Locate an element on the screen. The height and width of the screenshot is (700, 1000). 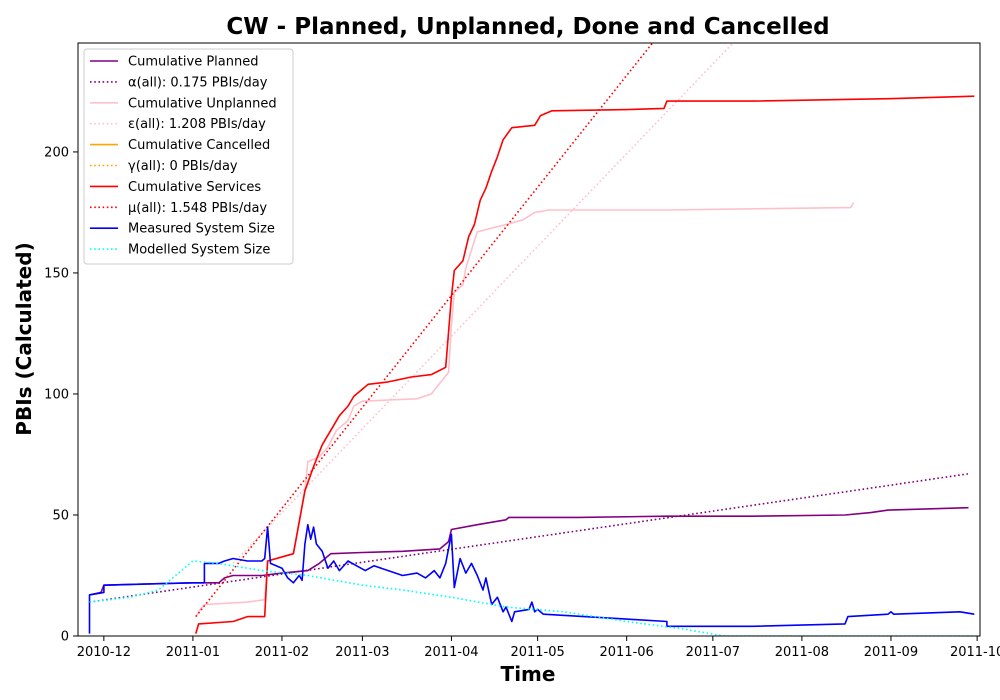
y-tick-label: 0 is located at coordinates (65, 637).